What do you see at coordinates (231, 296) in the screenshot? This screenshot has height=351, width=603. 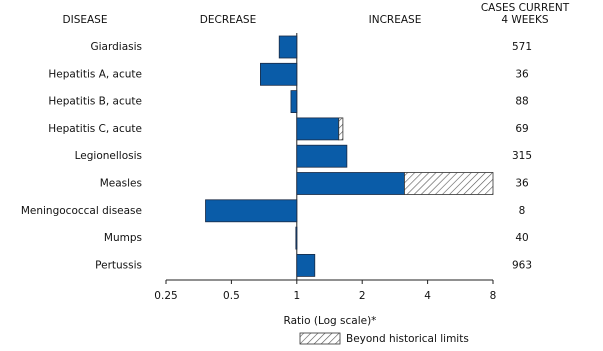 I see `x-tick-label: 0.5` at bounding box center [231, 296].